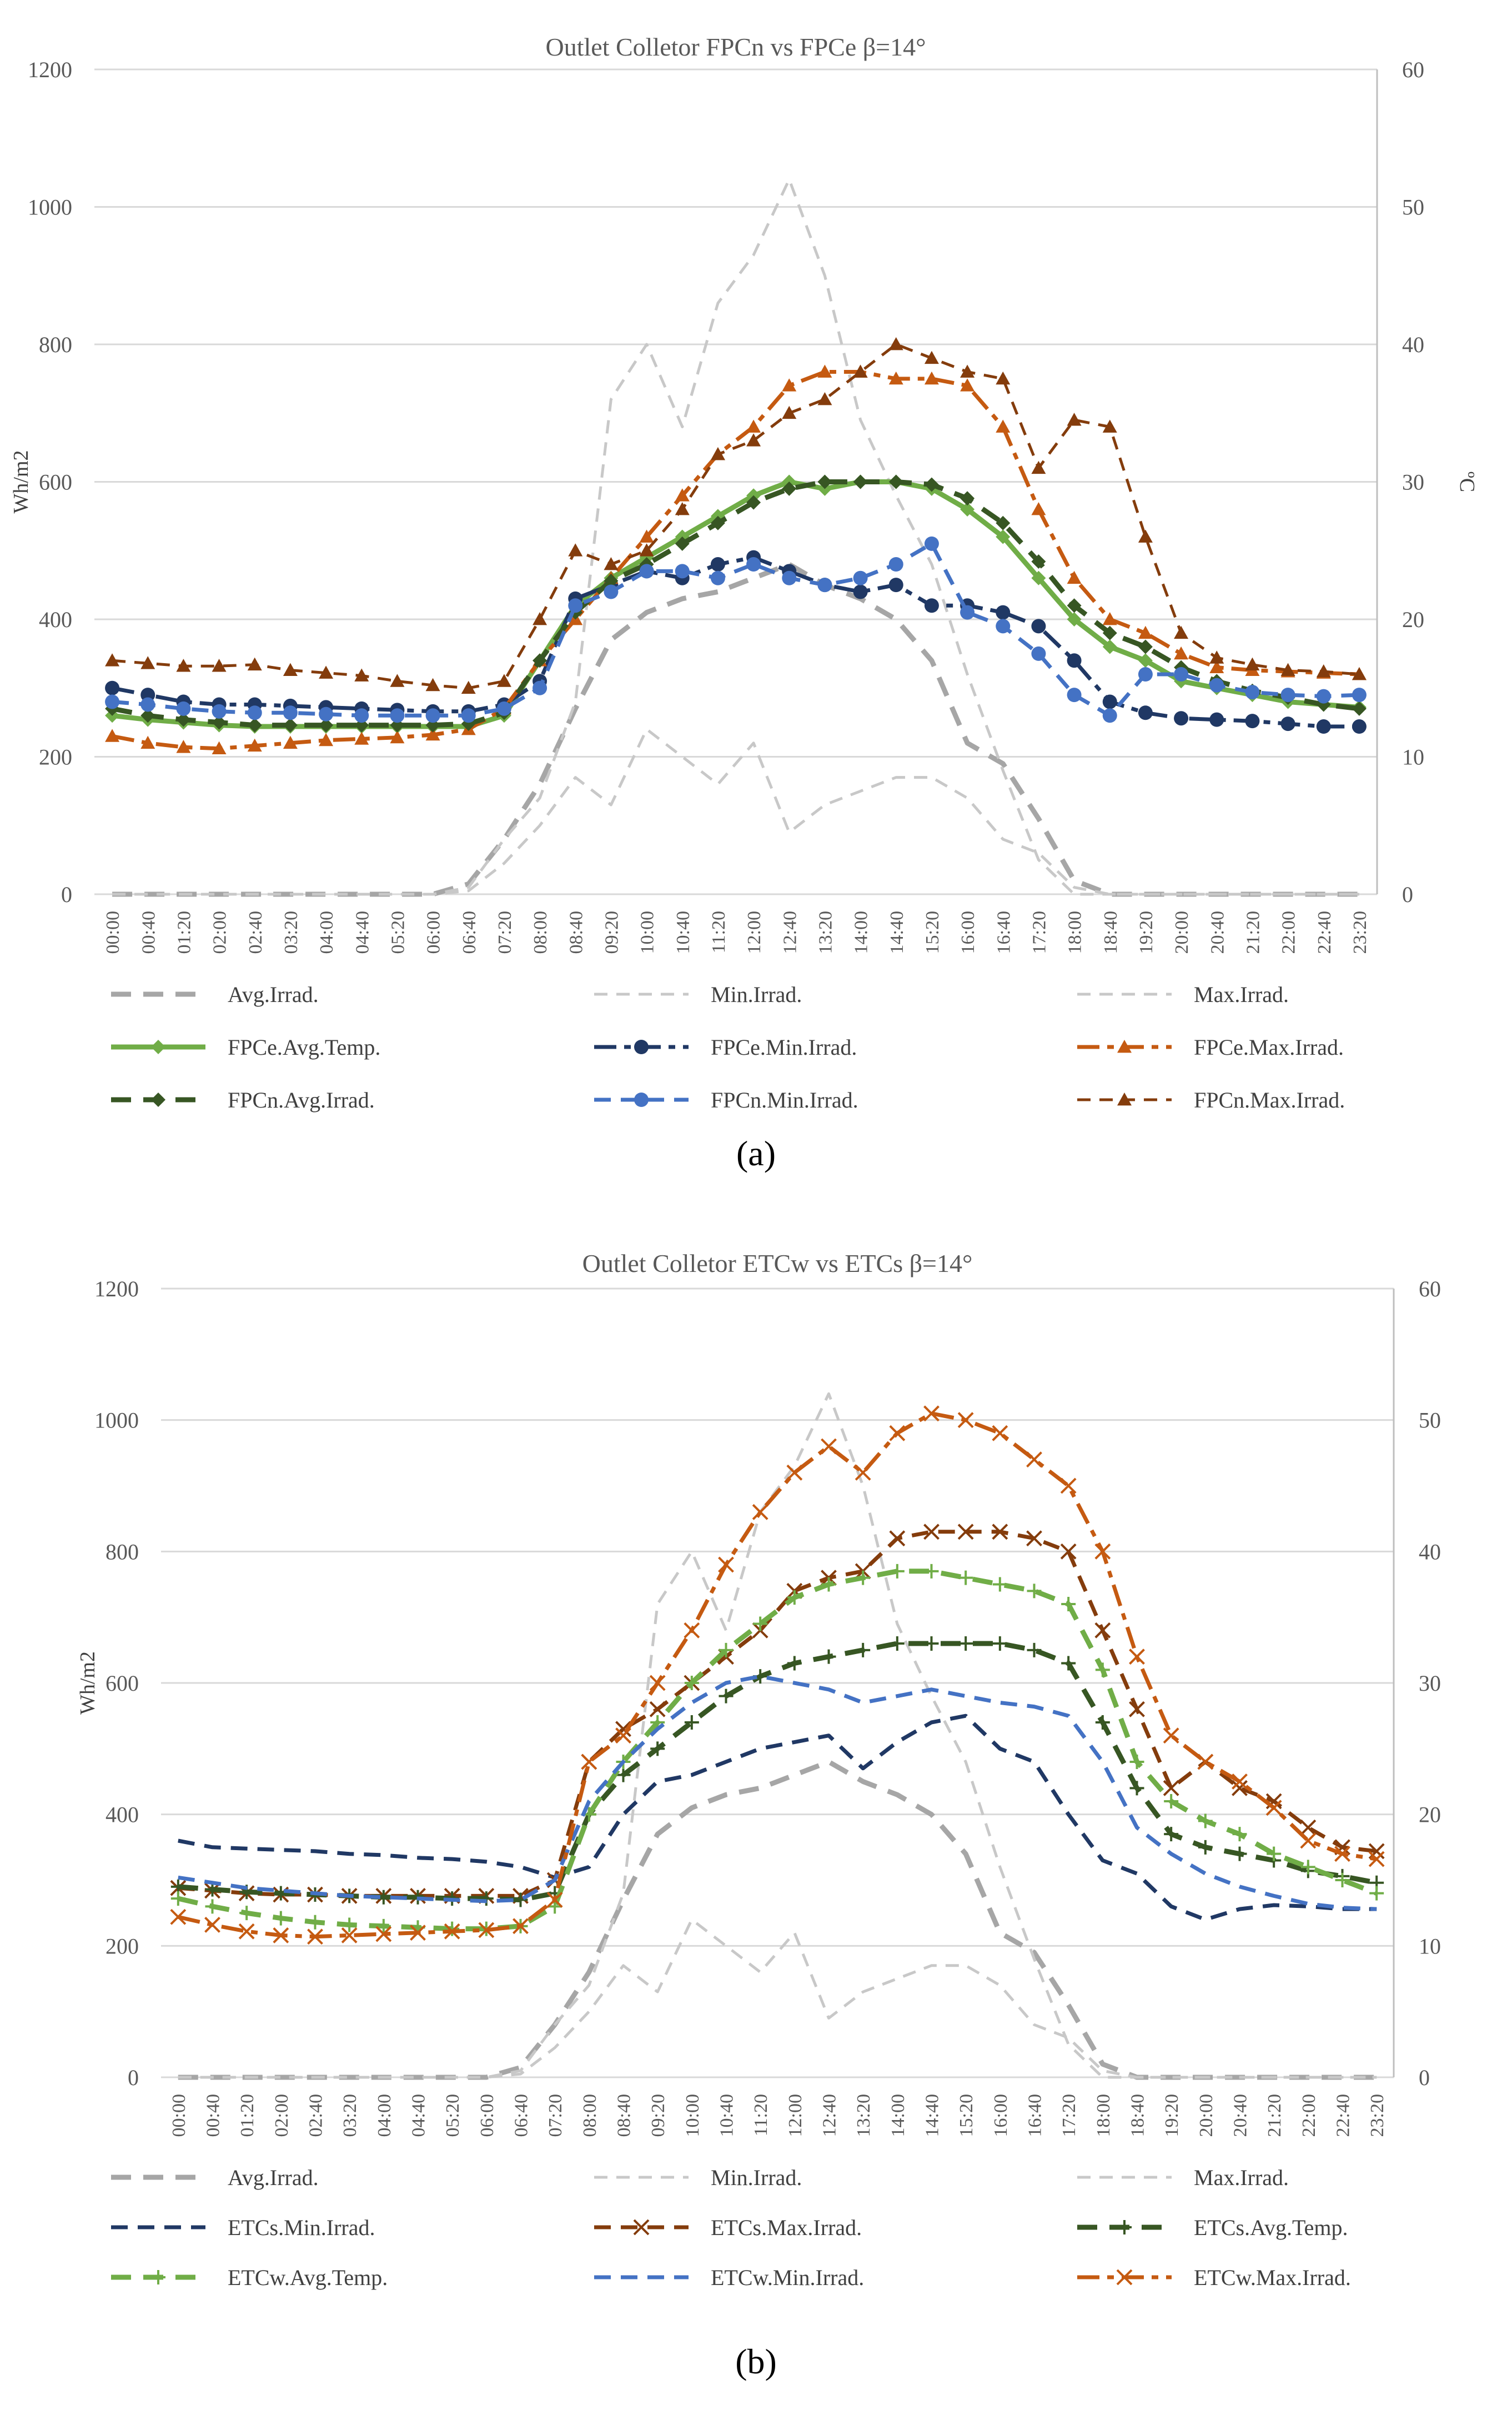  I want to click on y2-axis-title: ºC, so click(1467, 482).